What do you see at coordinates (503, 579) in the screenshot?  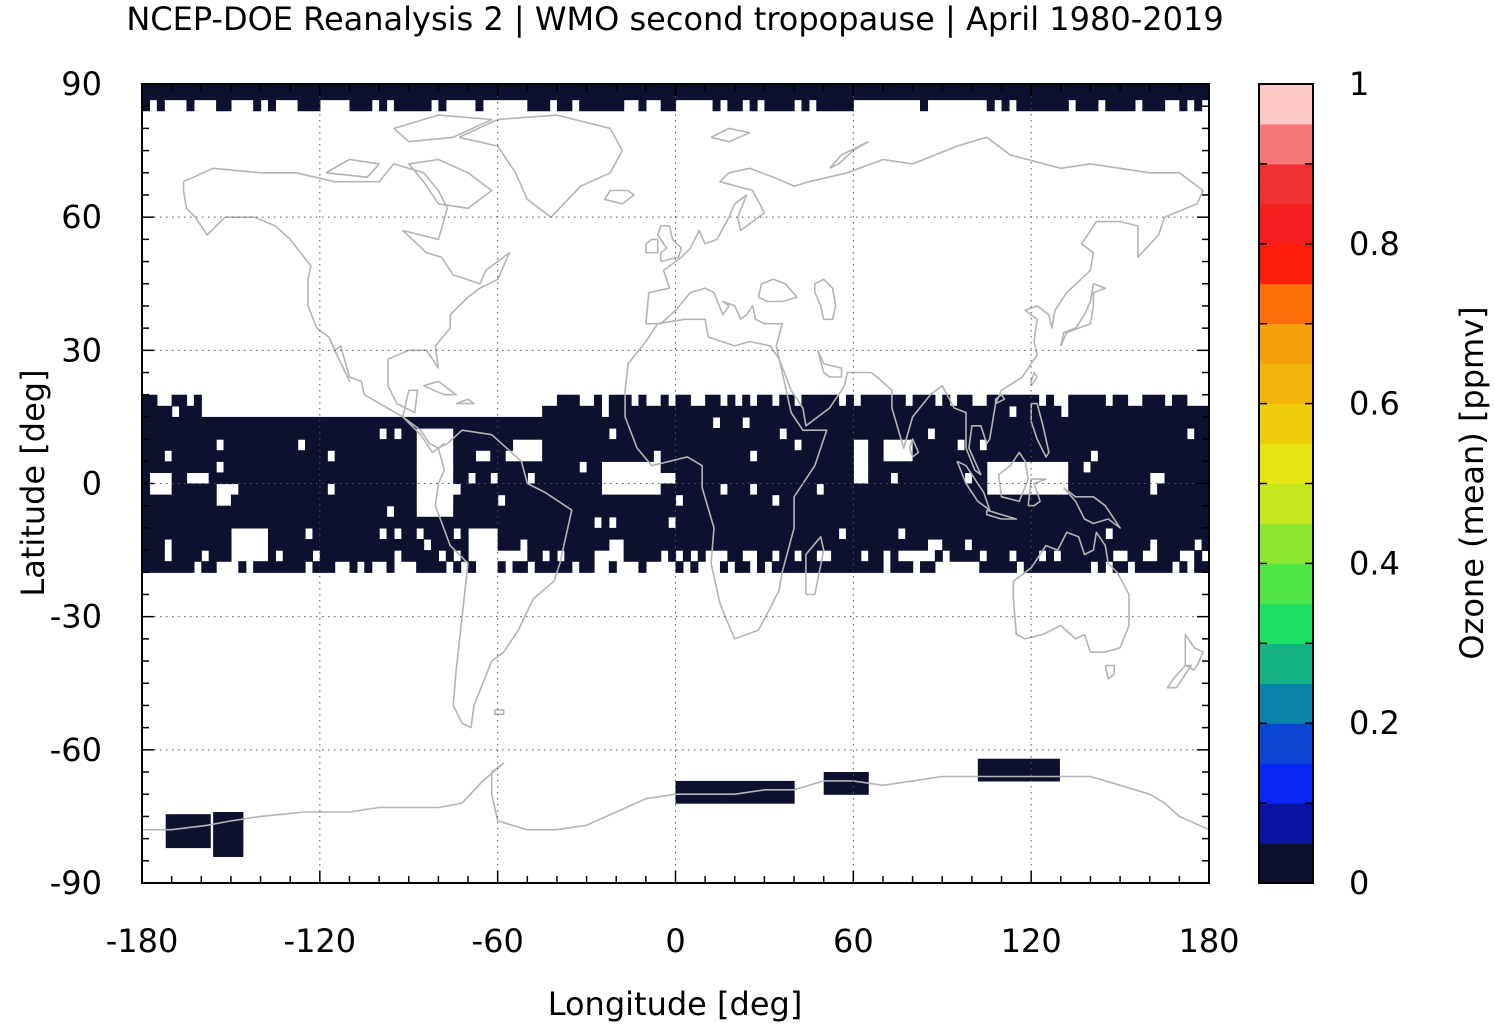 I see `coastline-south-america` at bounding box center [503, 579].